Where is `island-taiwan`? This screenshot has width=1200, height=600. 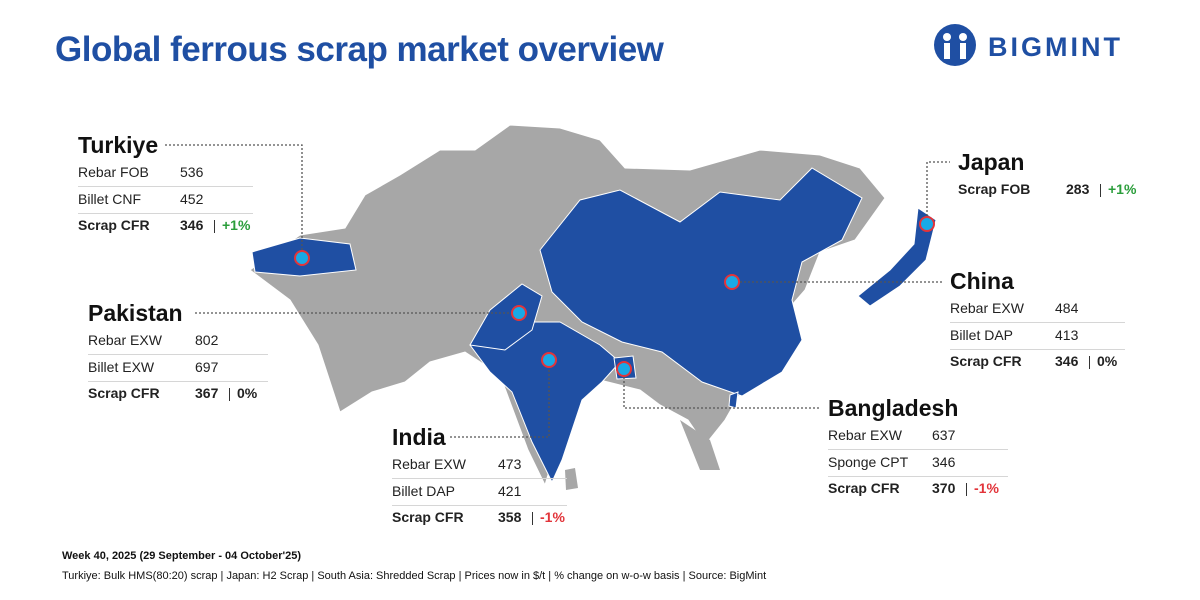
island-taiwan is located at coordinates (733, 400).